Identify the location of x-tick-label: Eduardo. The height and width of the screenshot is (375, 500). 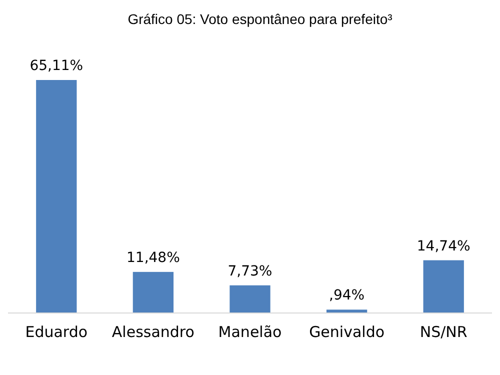
(56, 332).